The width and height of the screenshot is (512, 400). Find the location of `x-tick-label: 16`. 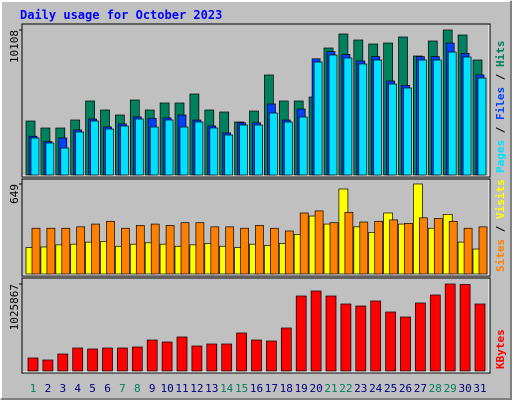

x-tick-label: 16 is located at coordinates (256, 388).